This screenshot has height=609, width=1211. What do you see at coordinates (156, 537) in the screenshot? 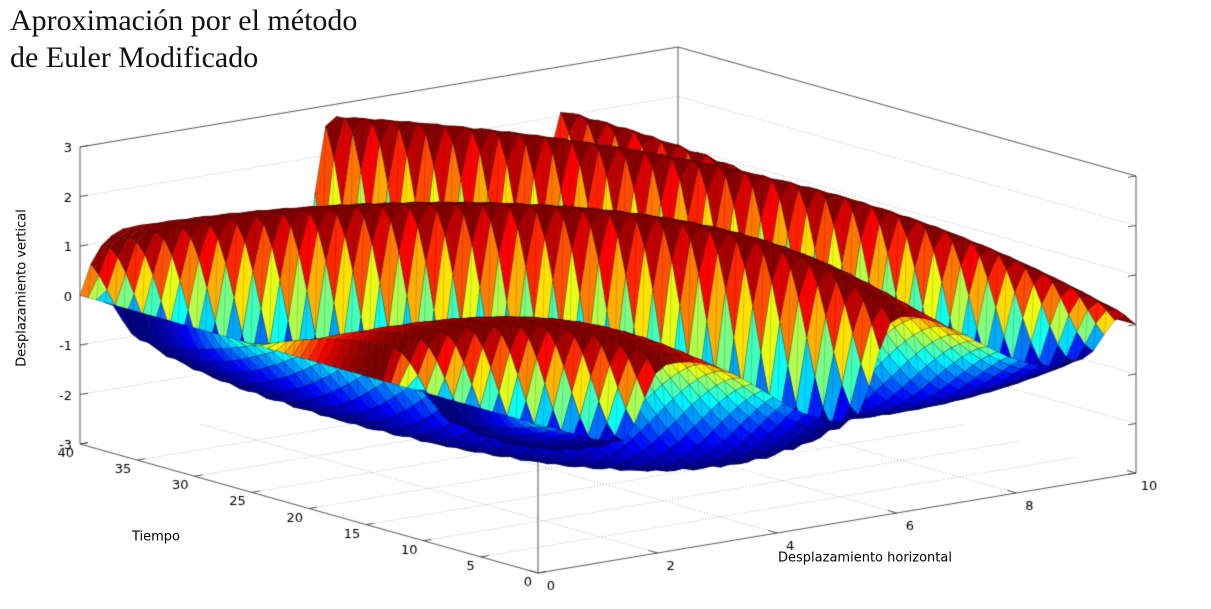
I see `t-axis-label: Tiempo` at bounding box center [156, 537].